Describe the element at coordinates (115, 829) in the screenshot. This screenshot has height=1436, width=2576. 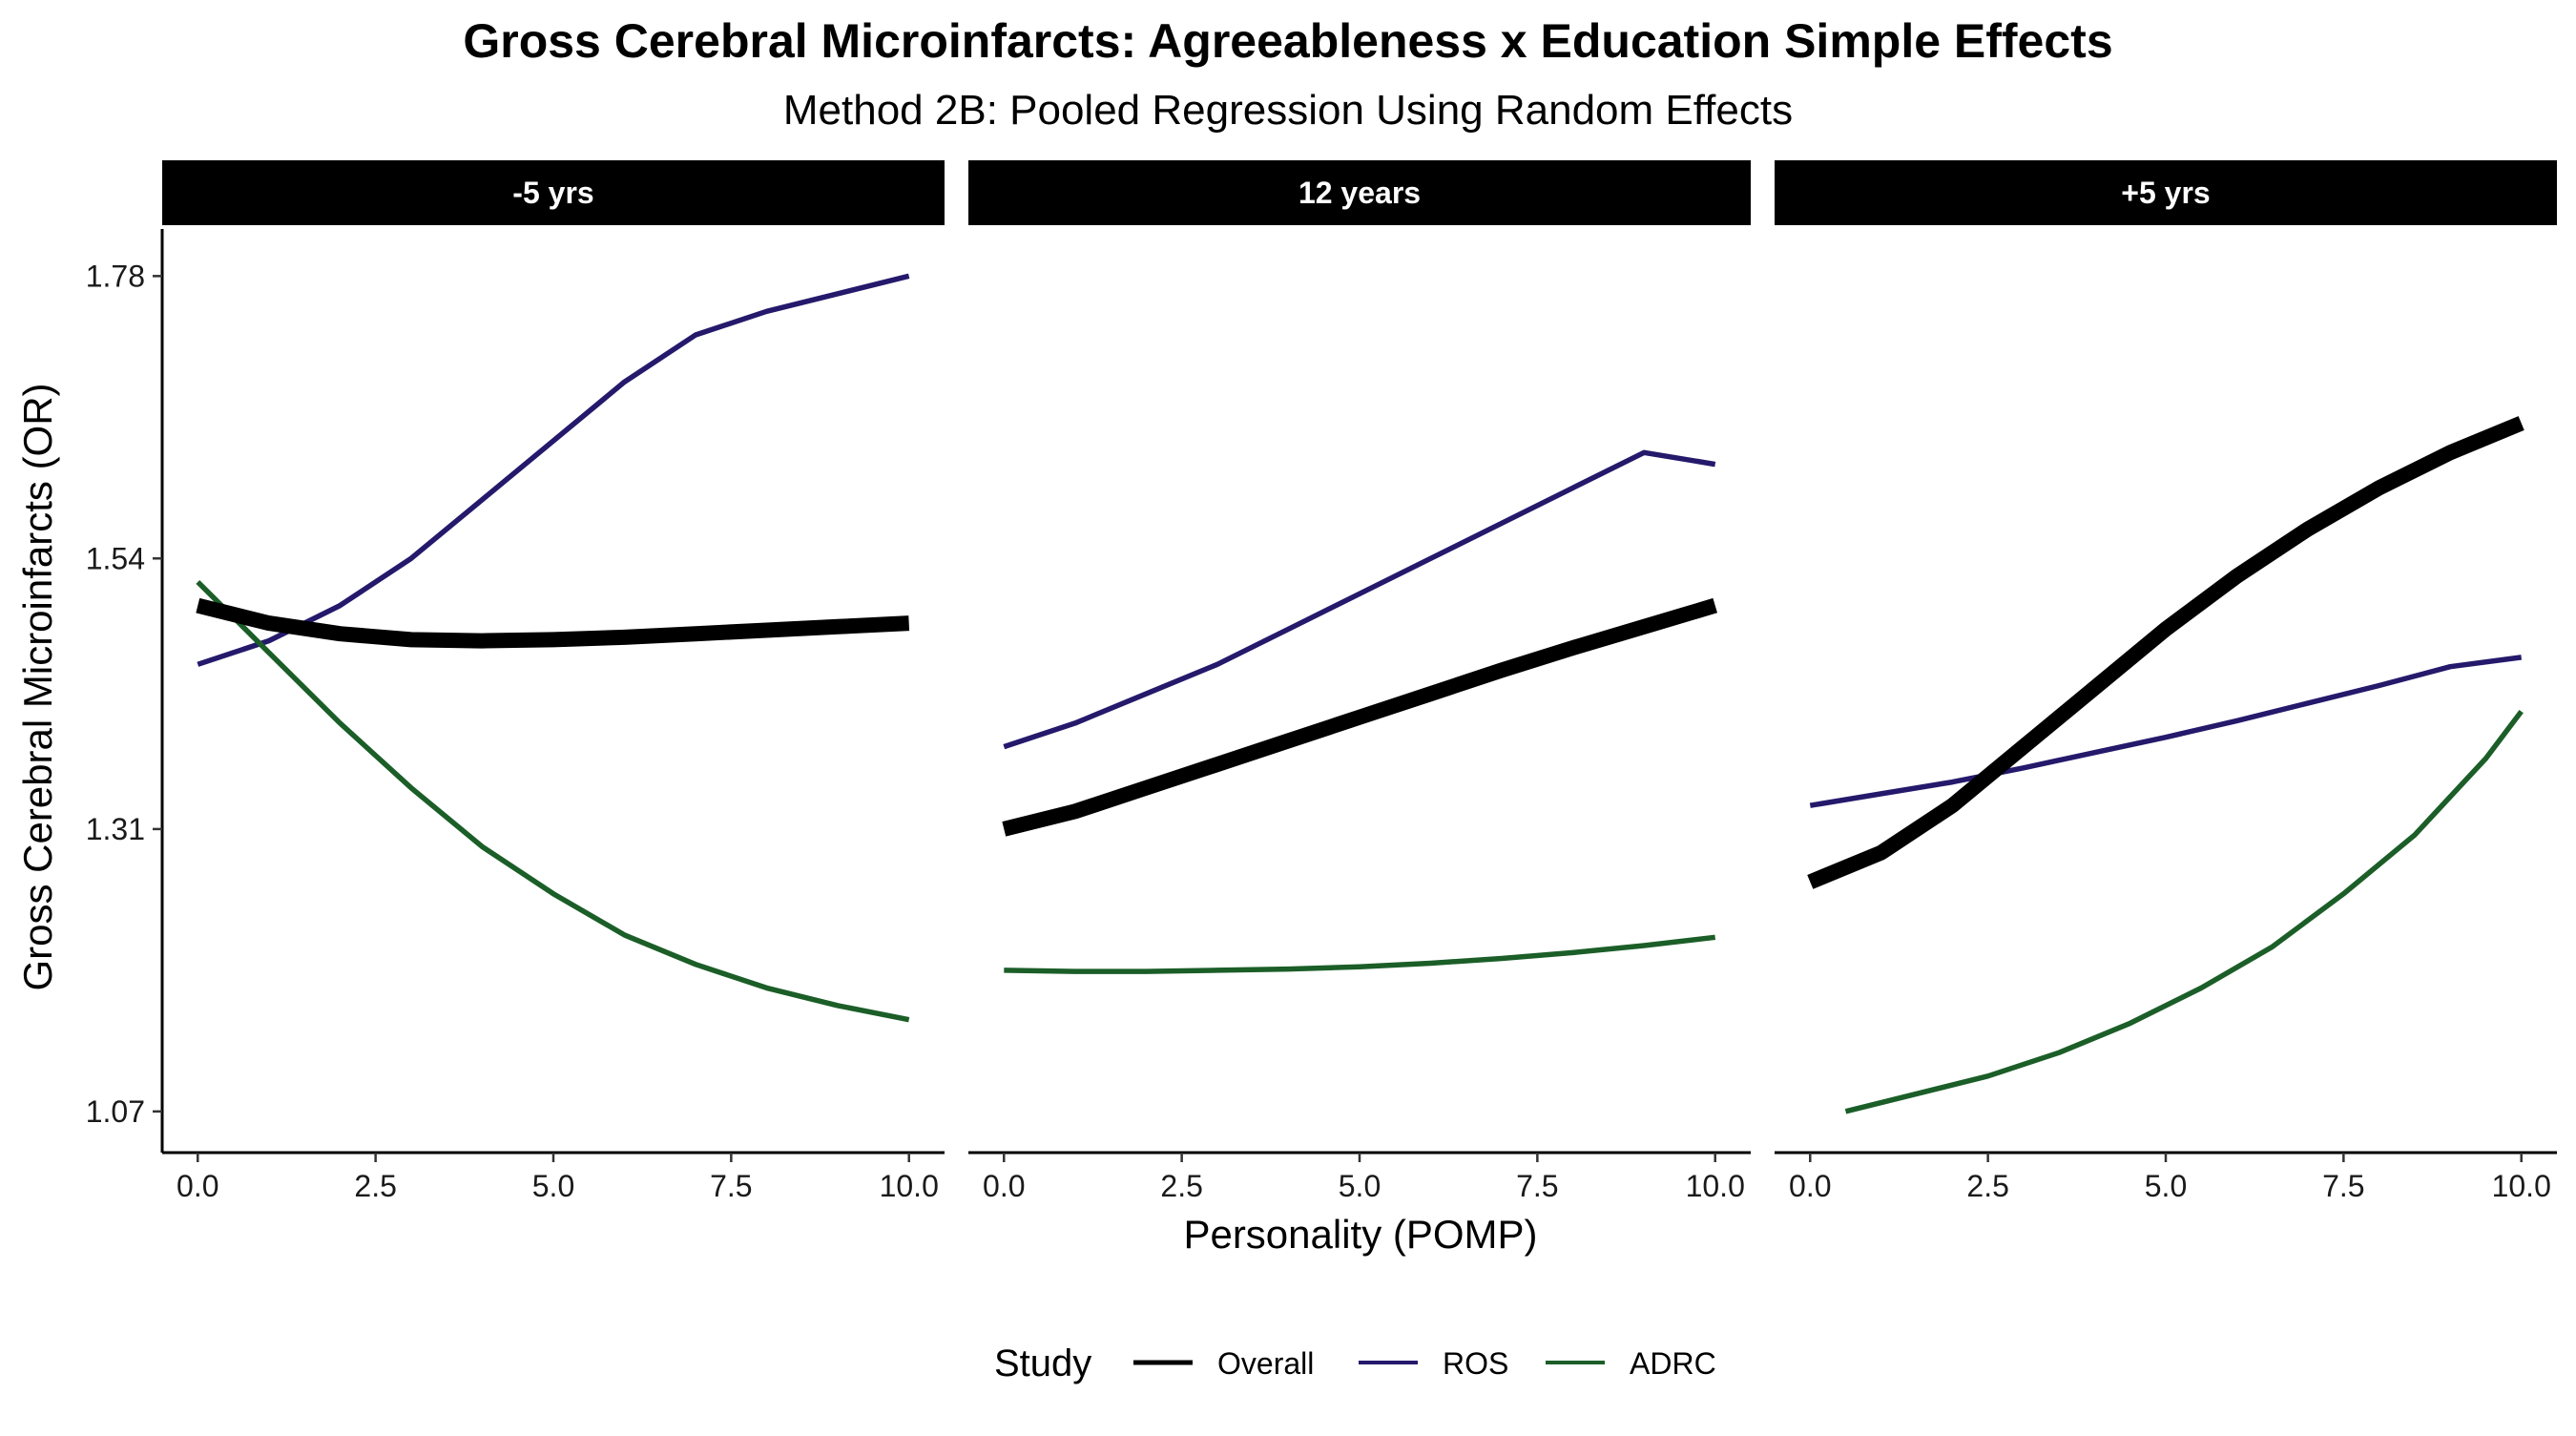
I see `y-tick-label: 1.31` at that location.